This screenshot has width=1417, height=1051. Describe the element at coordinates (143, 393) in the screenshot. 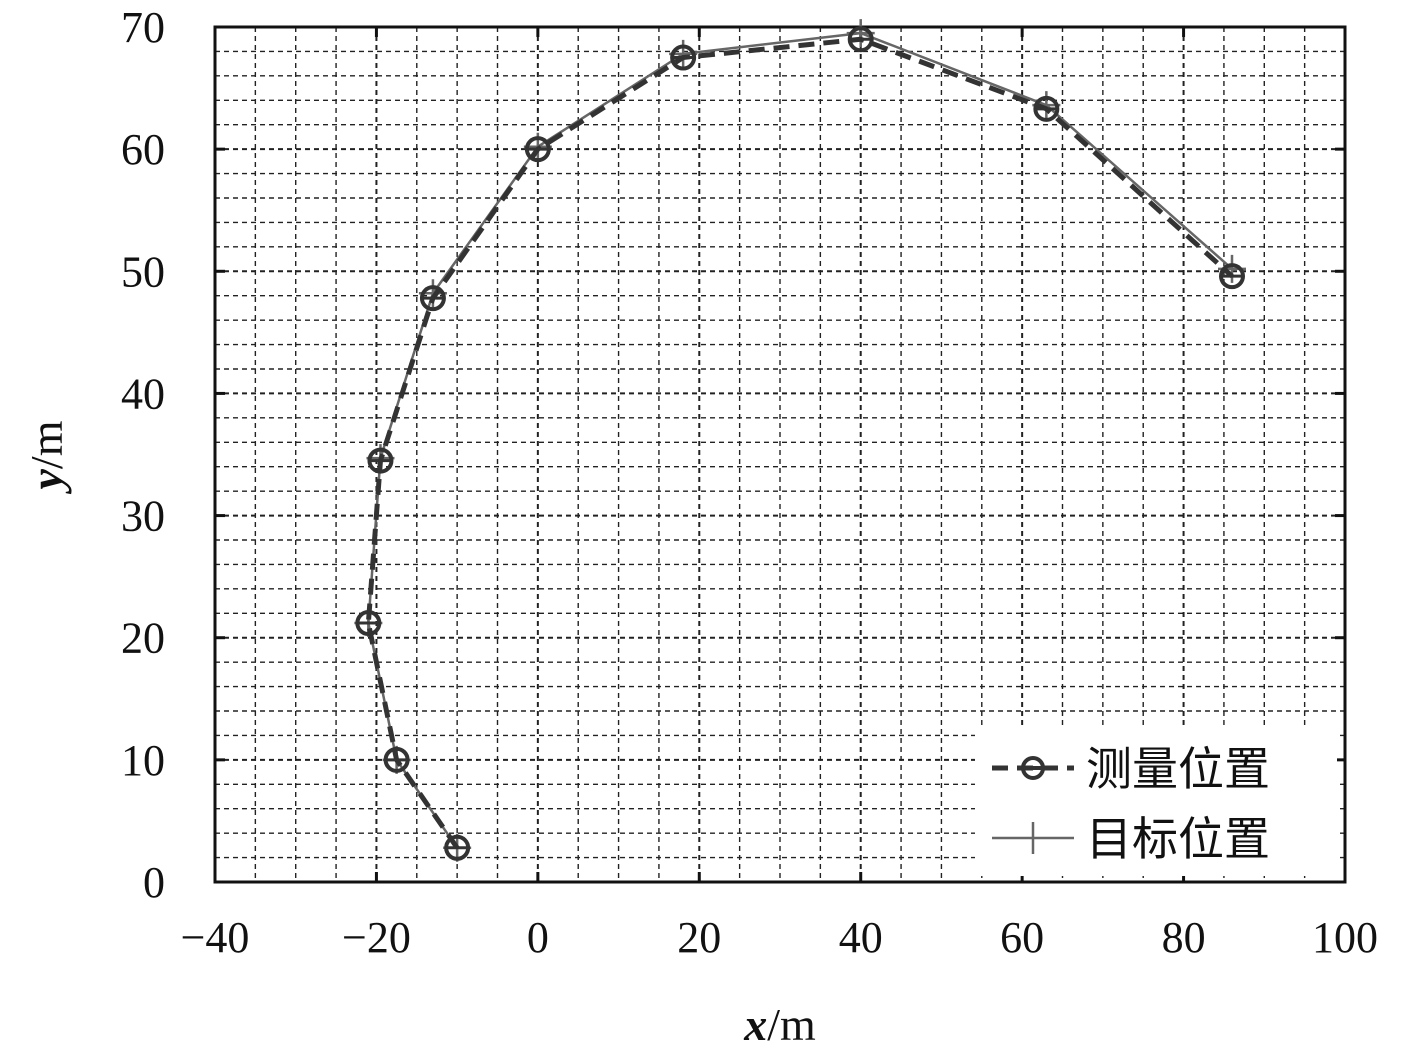

I see `y-tick-label: 40` at that location.